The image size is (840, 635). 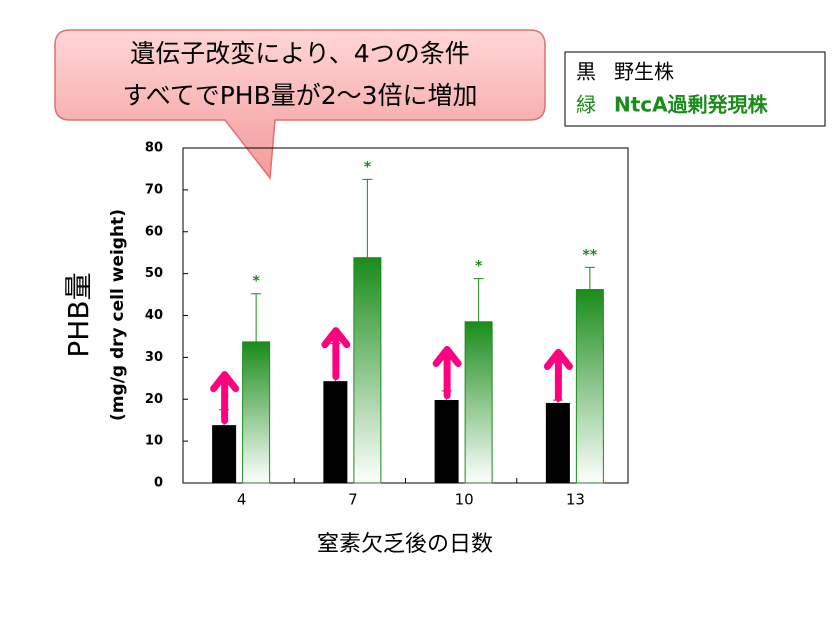 I want to click on y-tick-label: 30, so click(x=154, y=357).